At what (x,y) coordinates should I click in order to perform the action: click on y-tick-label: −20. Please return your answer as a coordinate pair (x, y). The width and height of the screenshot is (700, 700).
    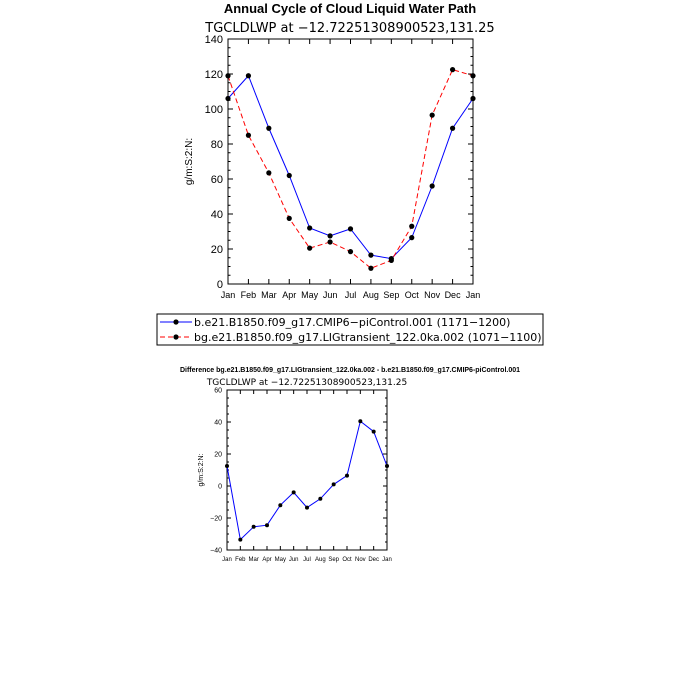
    Looking at the image, I should click on (216, 518).